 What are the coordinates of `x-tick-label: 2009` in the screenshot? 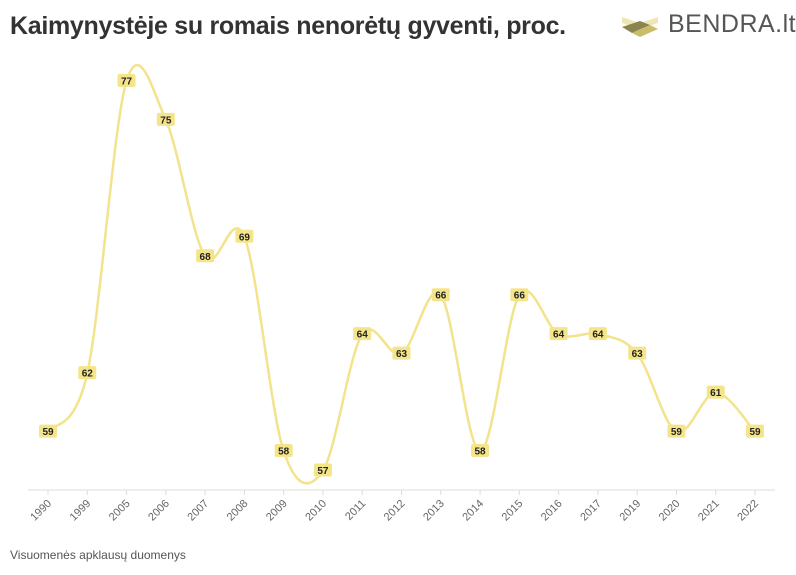 It's located at (277, 511).